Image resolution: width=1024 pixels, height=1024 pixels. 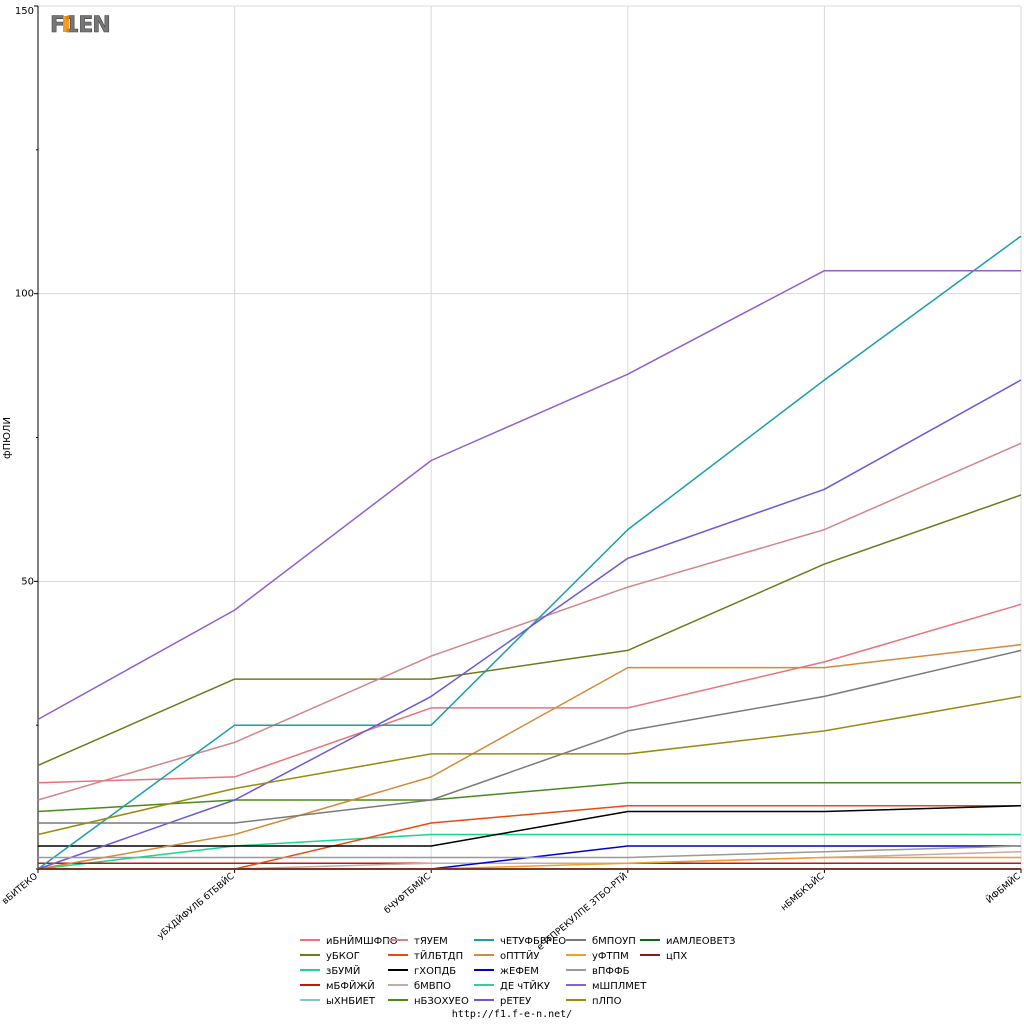 I want to click on legend-label: уБКОГ, so click(x=343, y=956).